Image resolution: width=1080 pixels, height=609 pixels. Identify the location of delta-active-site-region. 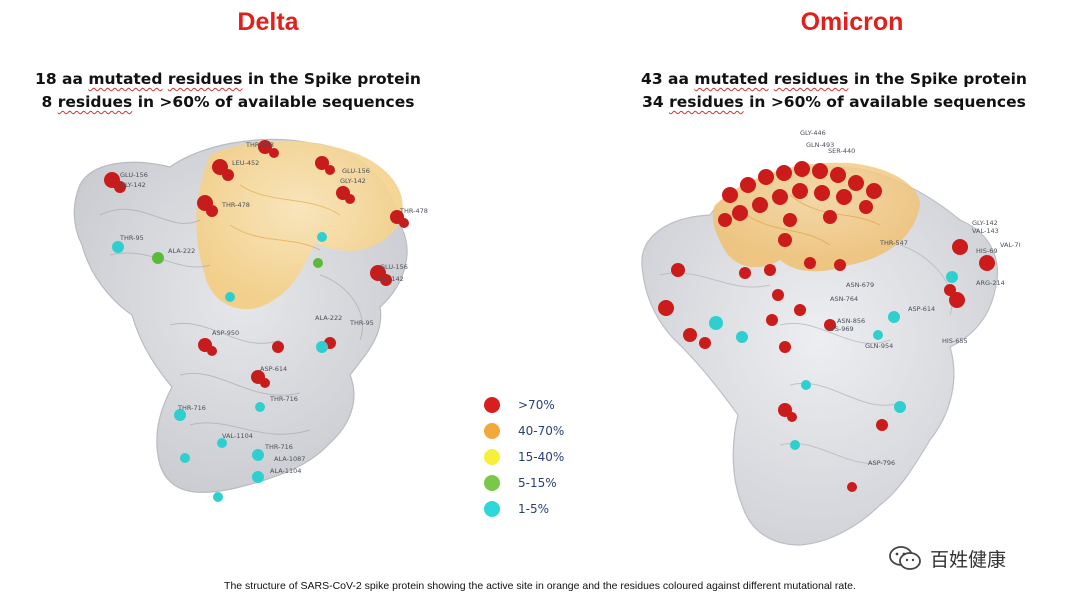
(299, 225).